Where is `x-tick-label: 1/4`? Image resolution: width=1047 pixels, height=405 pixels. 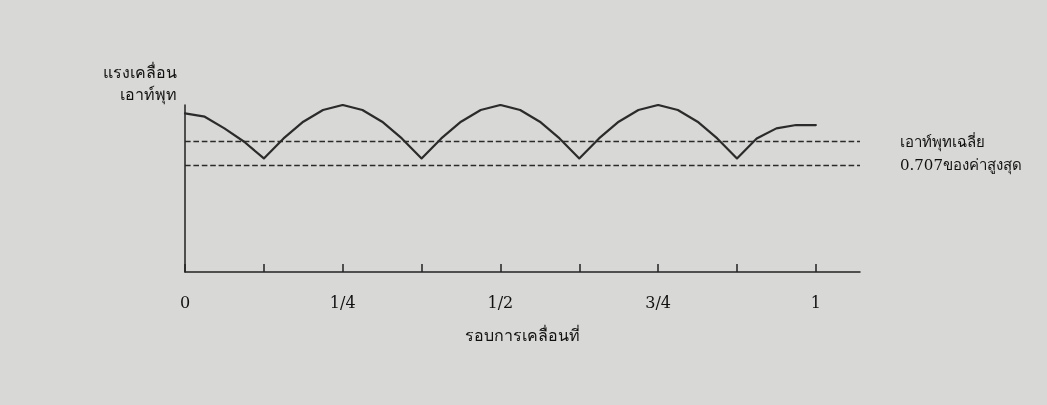
x-tick-label: 1/4 is located at coordinates (342, 302).